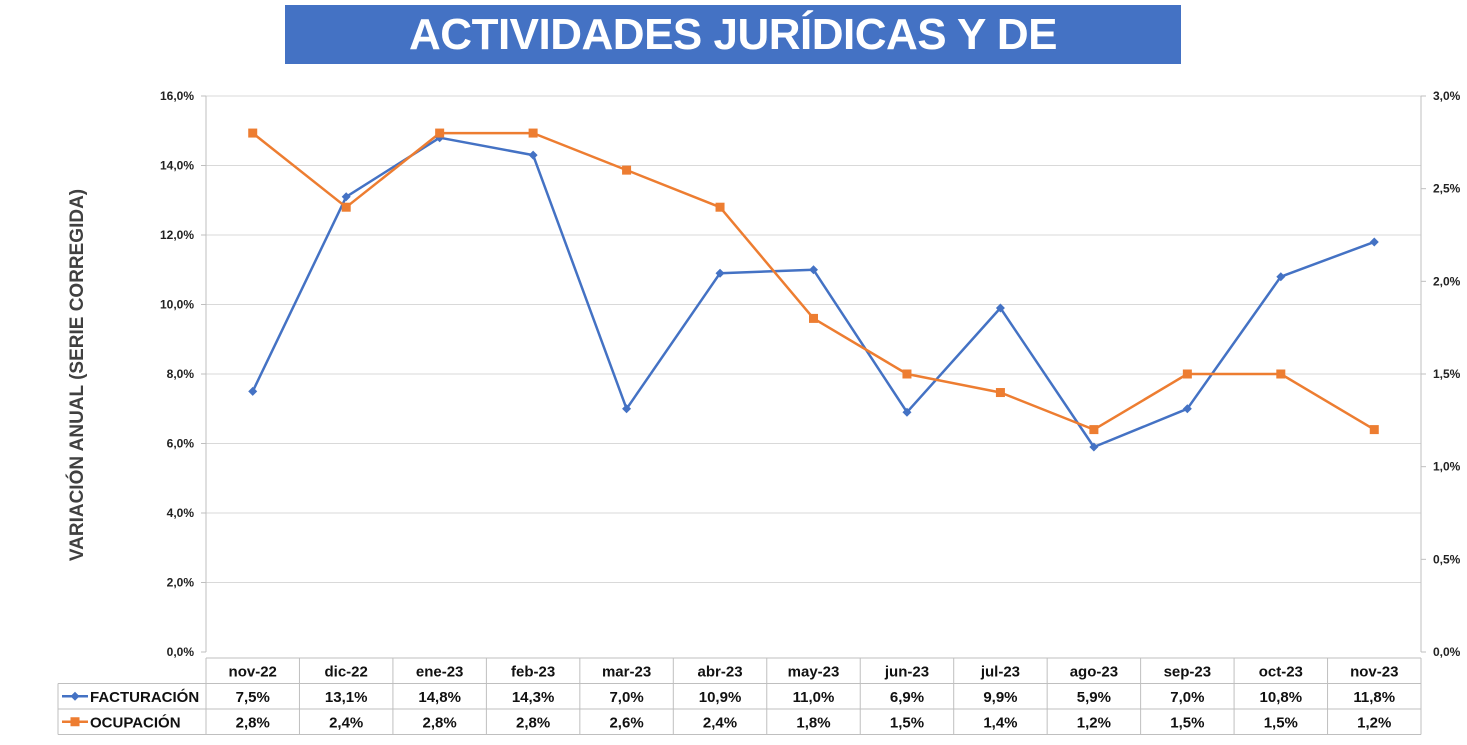  I want to click on y-axis-label: VARIACIÓN ANUAL (SERIE CORREGIDA), so click(77, 375).